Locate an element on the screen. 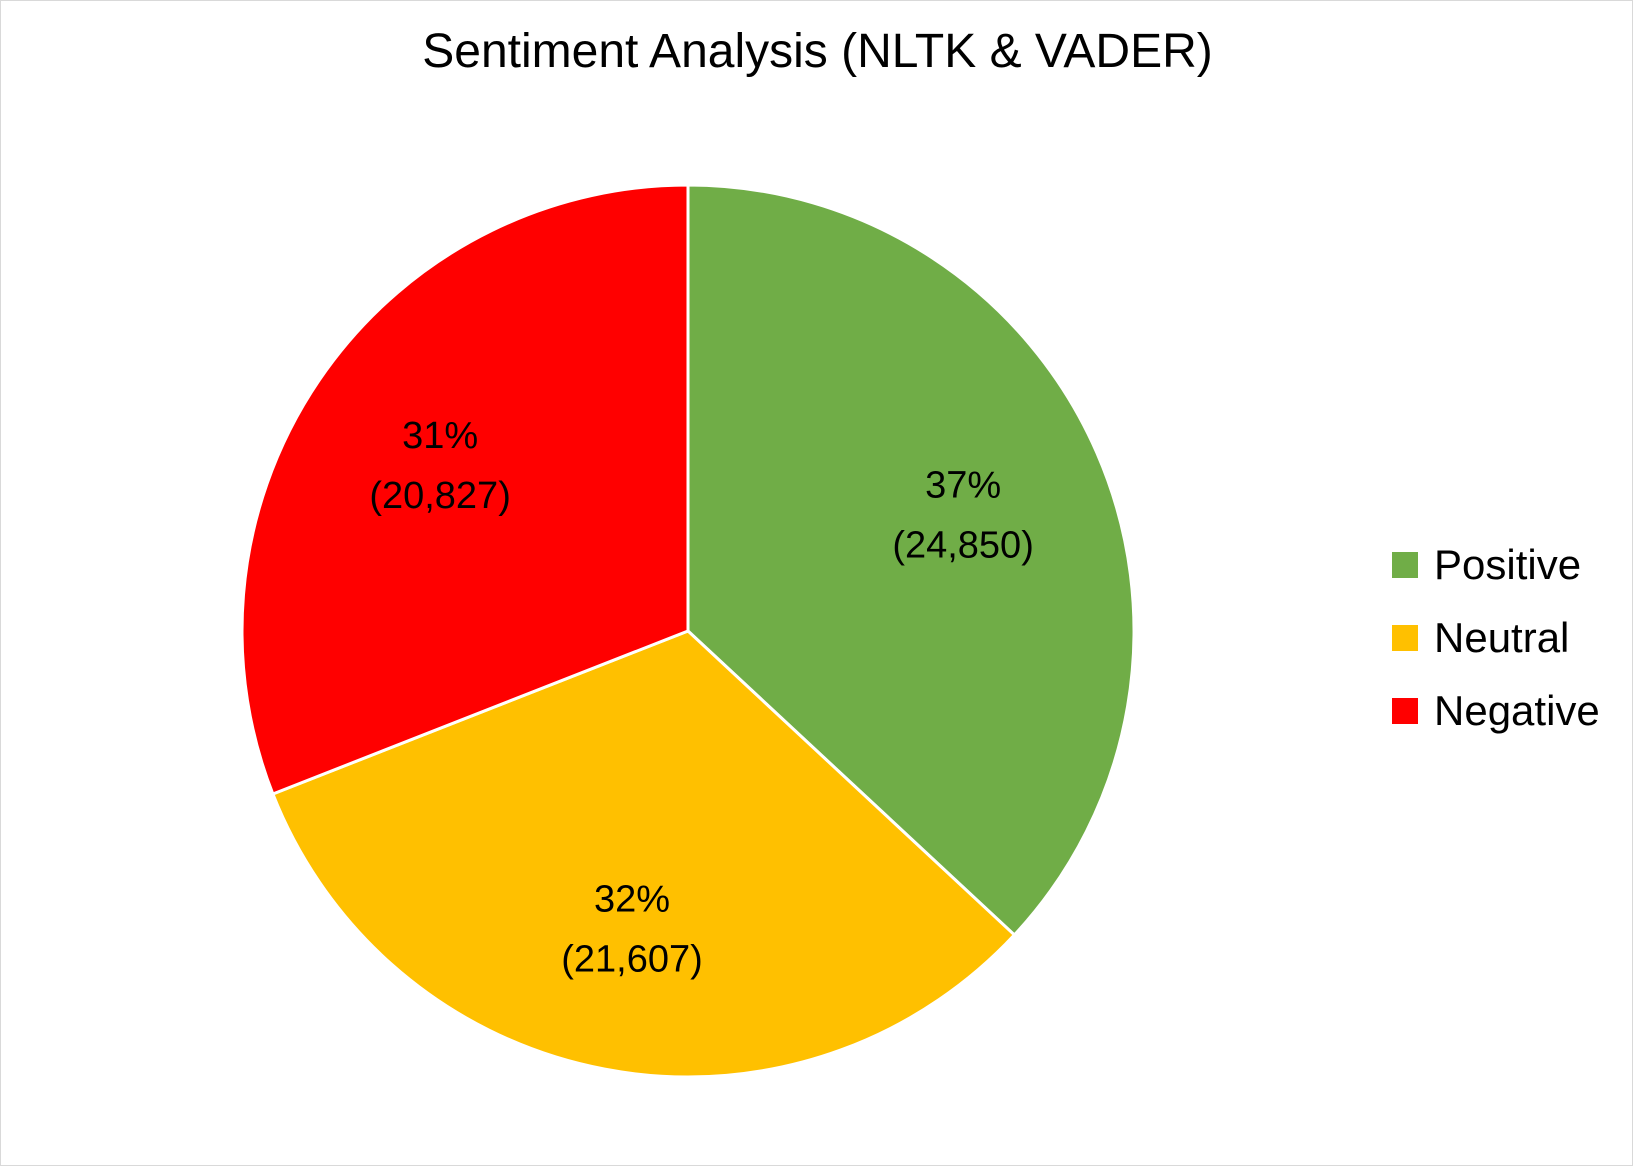 The image size is (1635, 1168). legend-item-negative: Negative is located at coordinates (1496, 710).